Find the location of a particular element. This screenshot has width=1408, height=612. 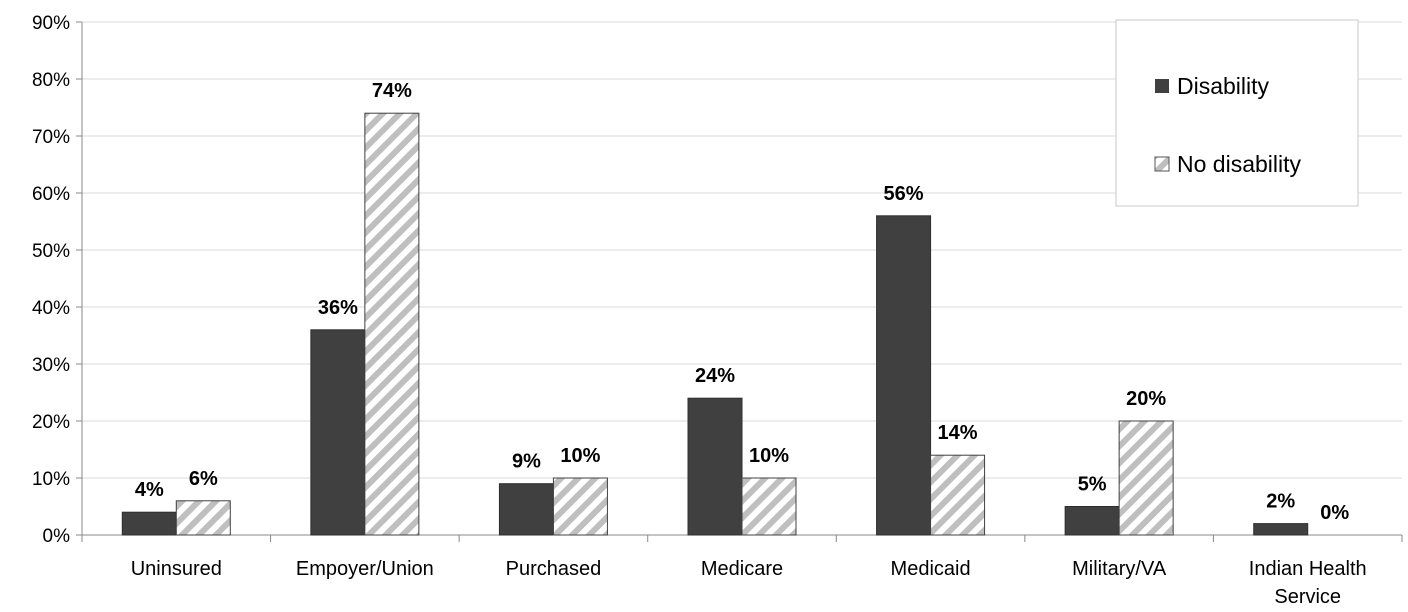

x-category-label: Medicare is located at coordinates (742, 569).